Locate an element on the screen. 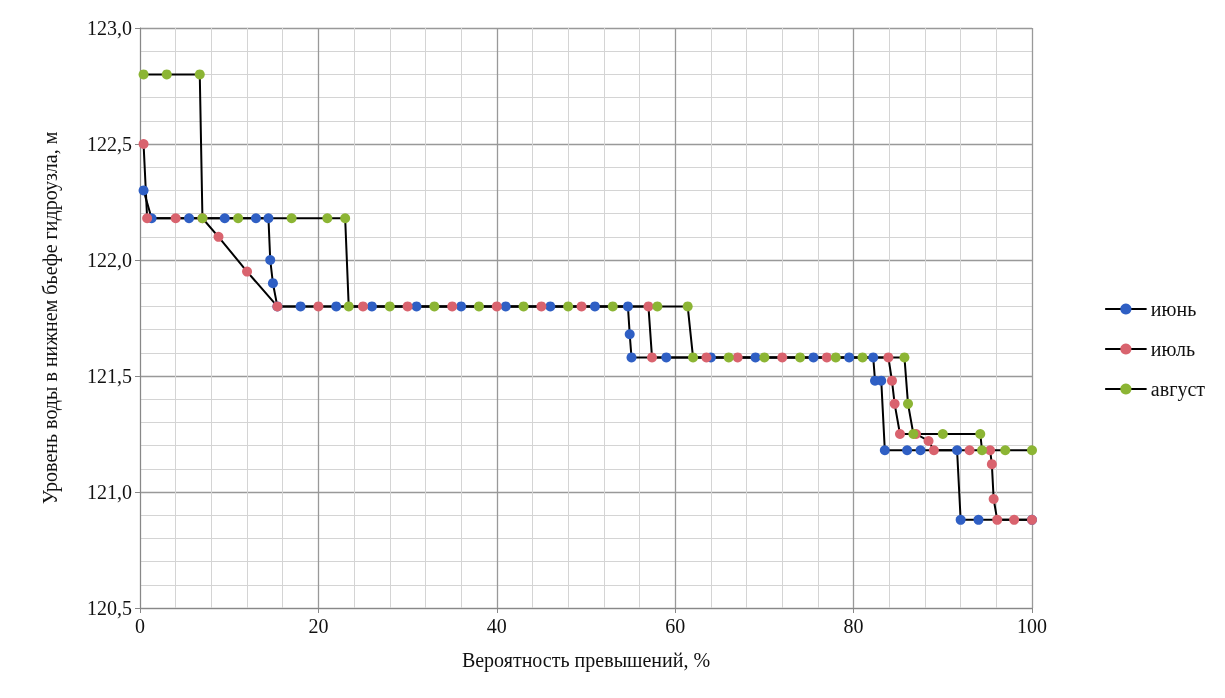  legend-label: август is located at coordinates (1178, 389).